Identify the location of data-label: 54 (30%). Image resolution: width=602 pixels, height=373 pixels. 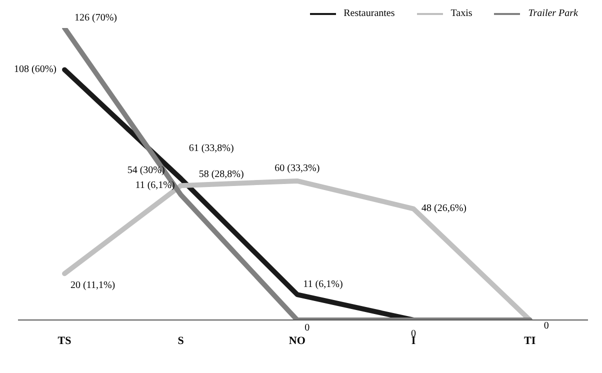
(146, 170).